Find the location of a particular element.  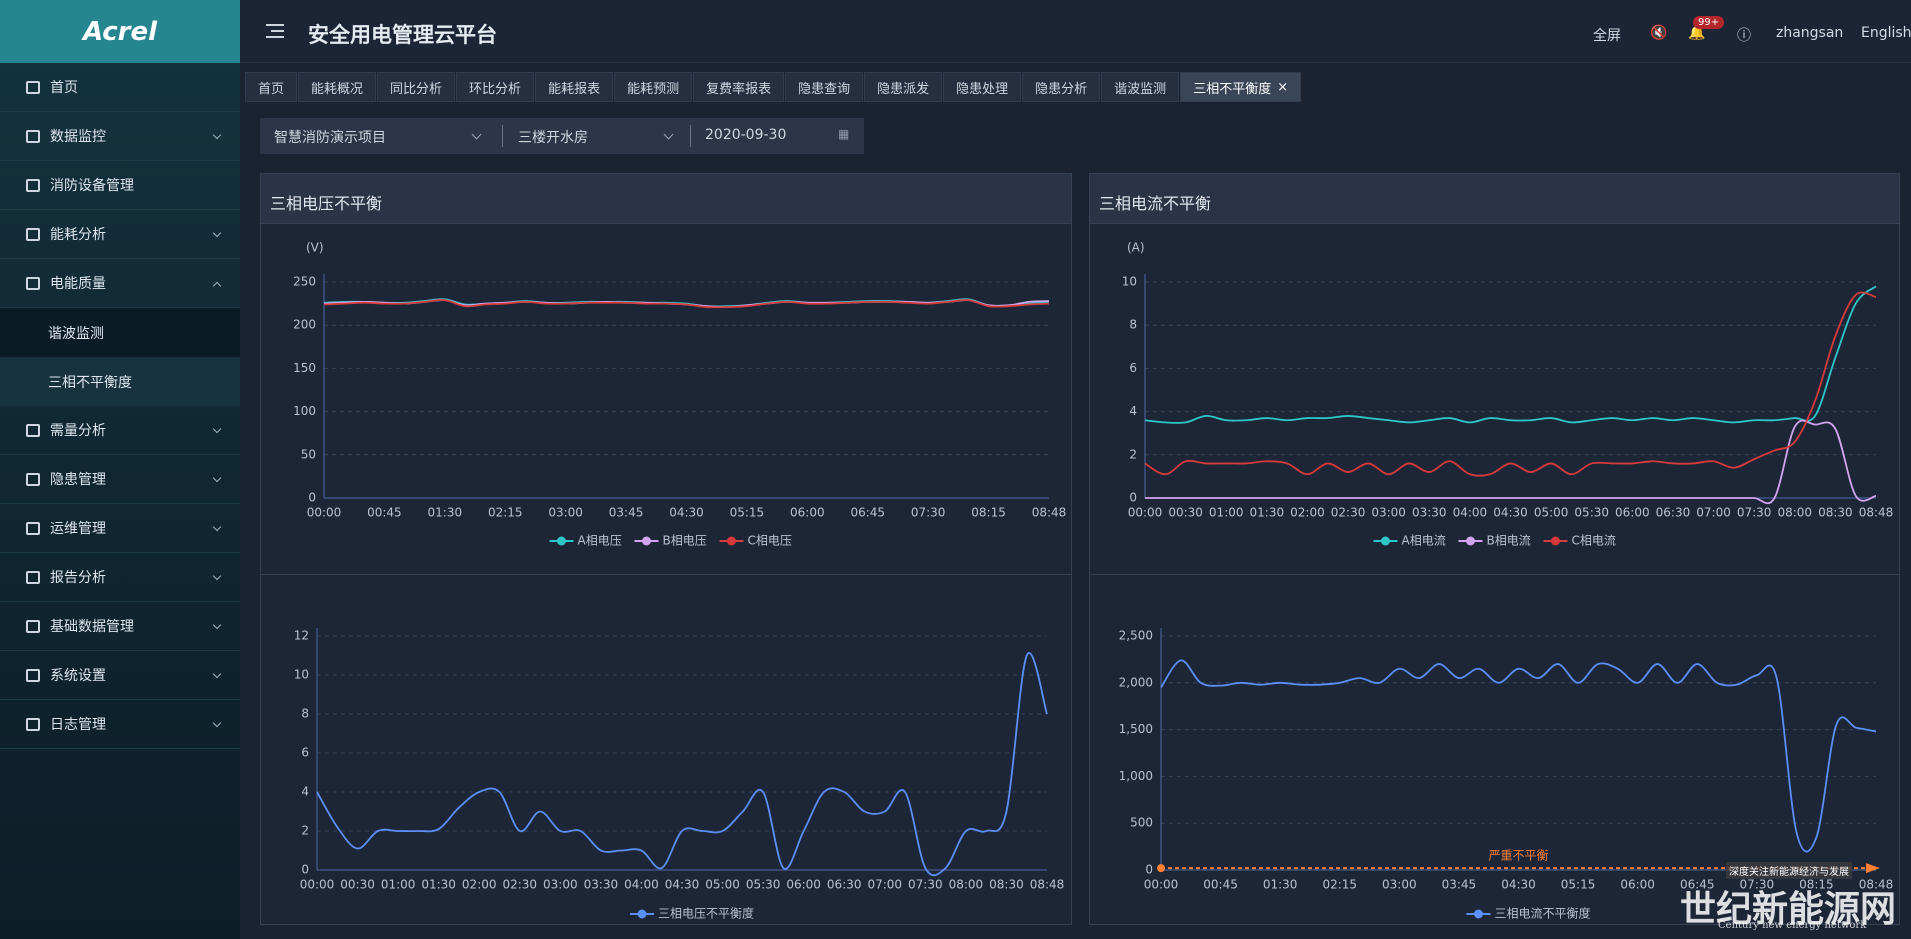

tab-label: 三相不平衡度 is located at coordinates (1232, 89).